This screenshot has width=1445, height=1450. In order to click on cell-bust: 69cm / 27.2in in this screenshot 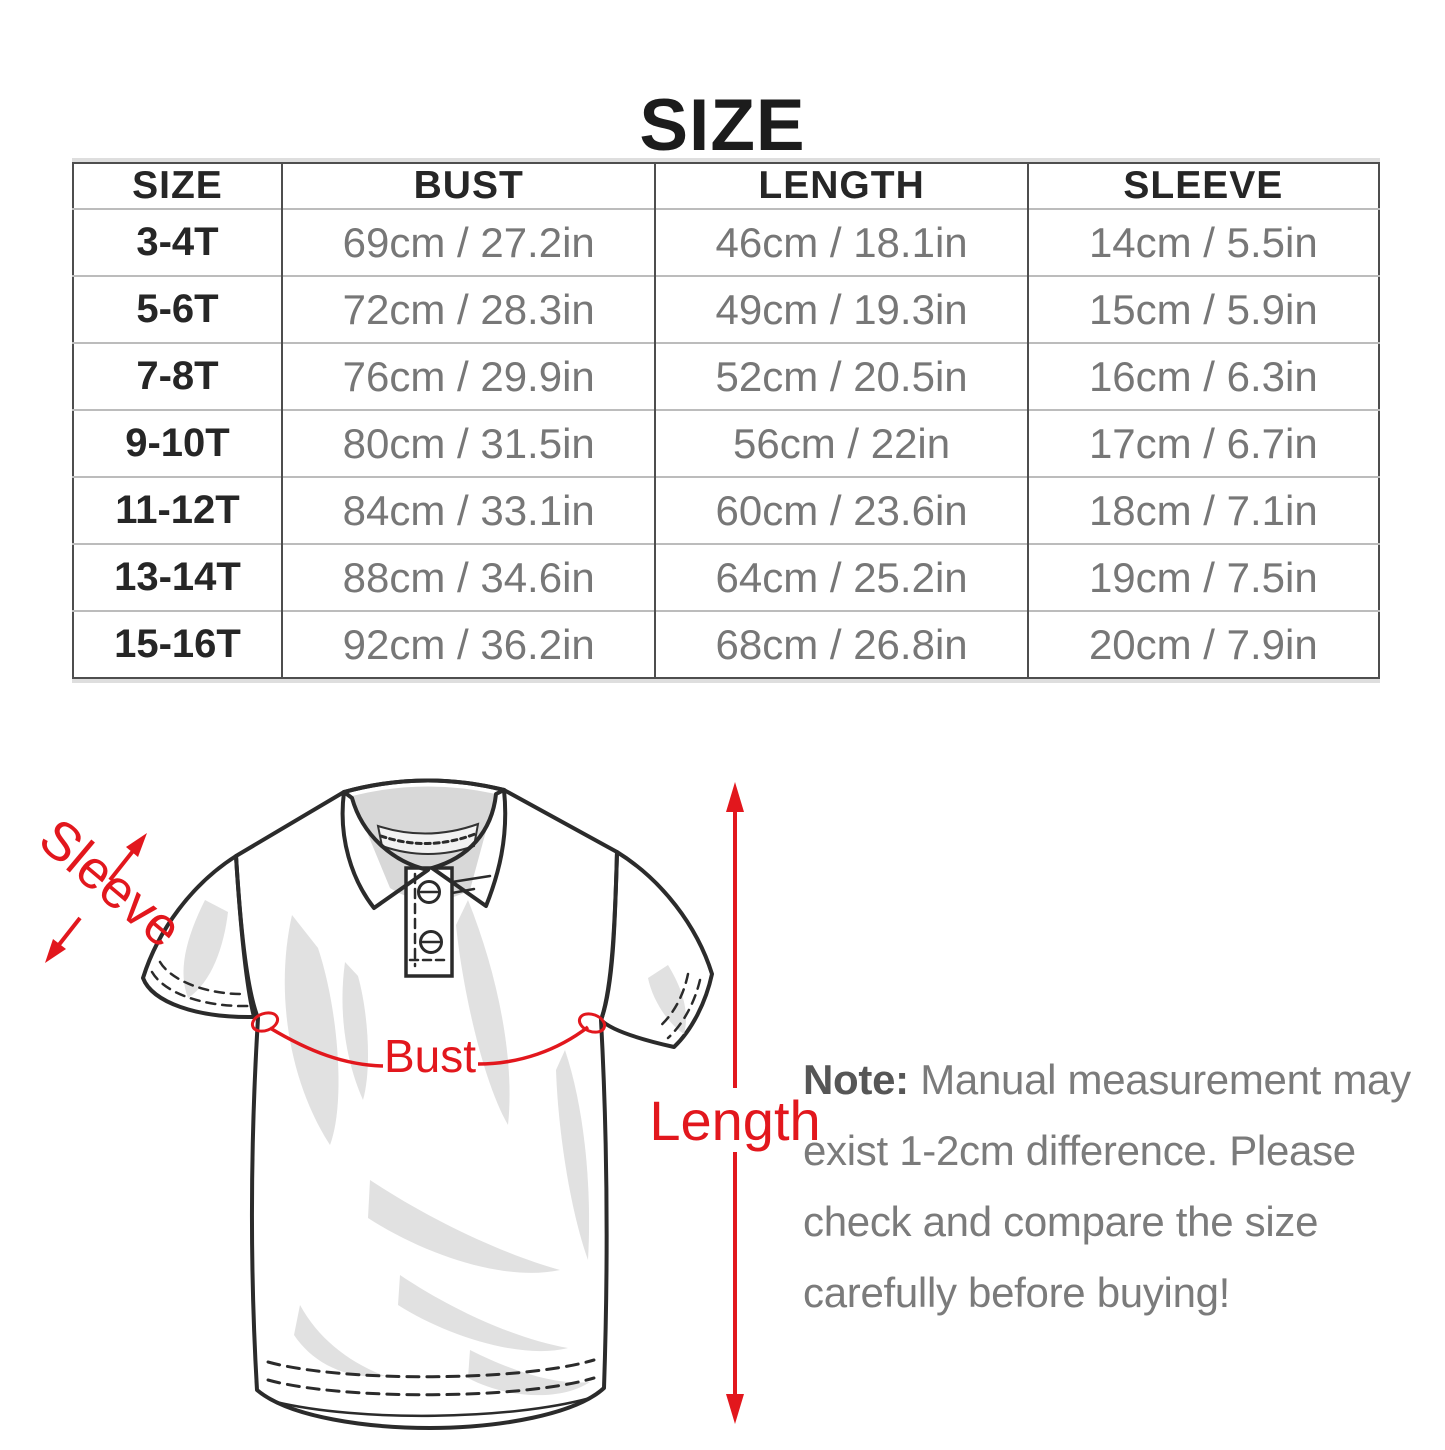, I will do `click(468, 242)`.